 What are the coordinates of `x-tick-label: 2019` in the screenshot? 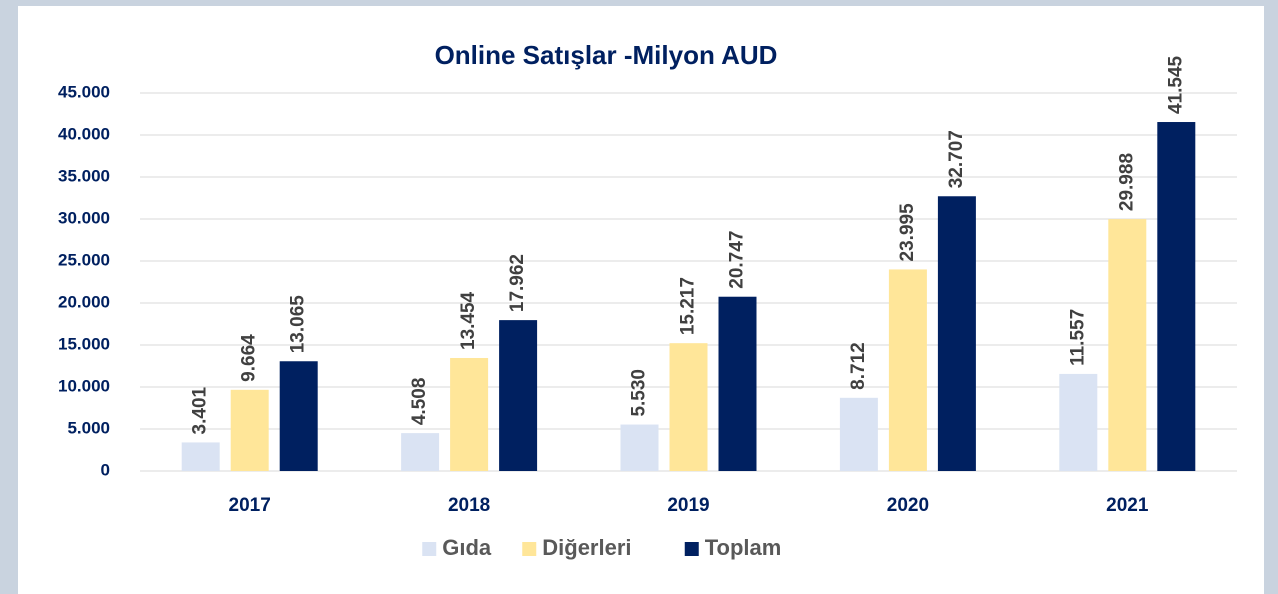 It's located at (688, 505).